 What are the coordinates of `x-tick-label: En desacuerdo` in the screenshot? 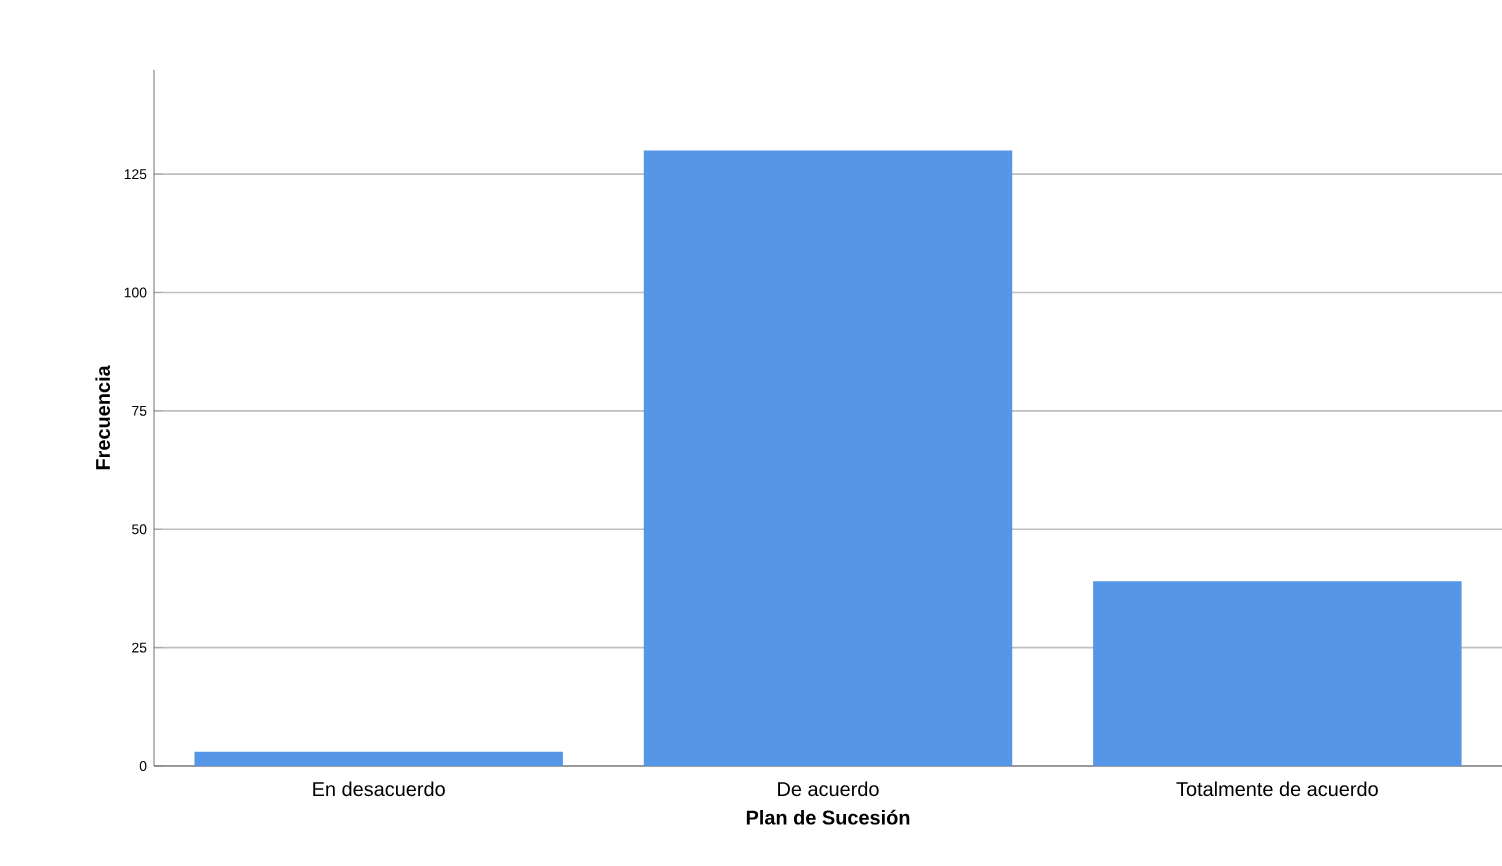 It's located at (379, 789).